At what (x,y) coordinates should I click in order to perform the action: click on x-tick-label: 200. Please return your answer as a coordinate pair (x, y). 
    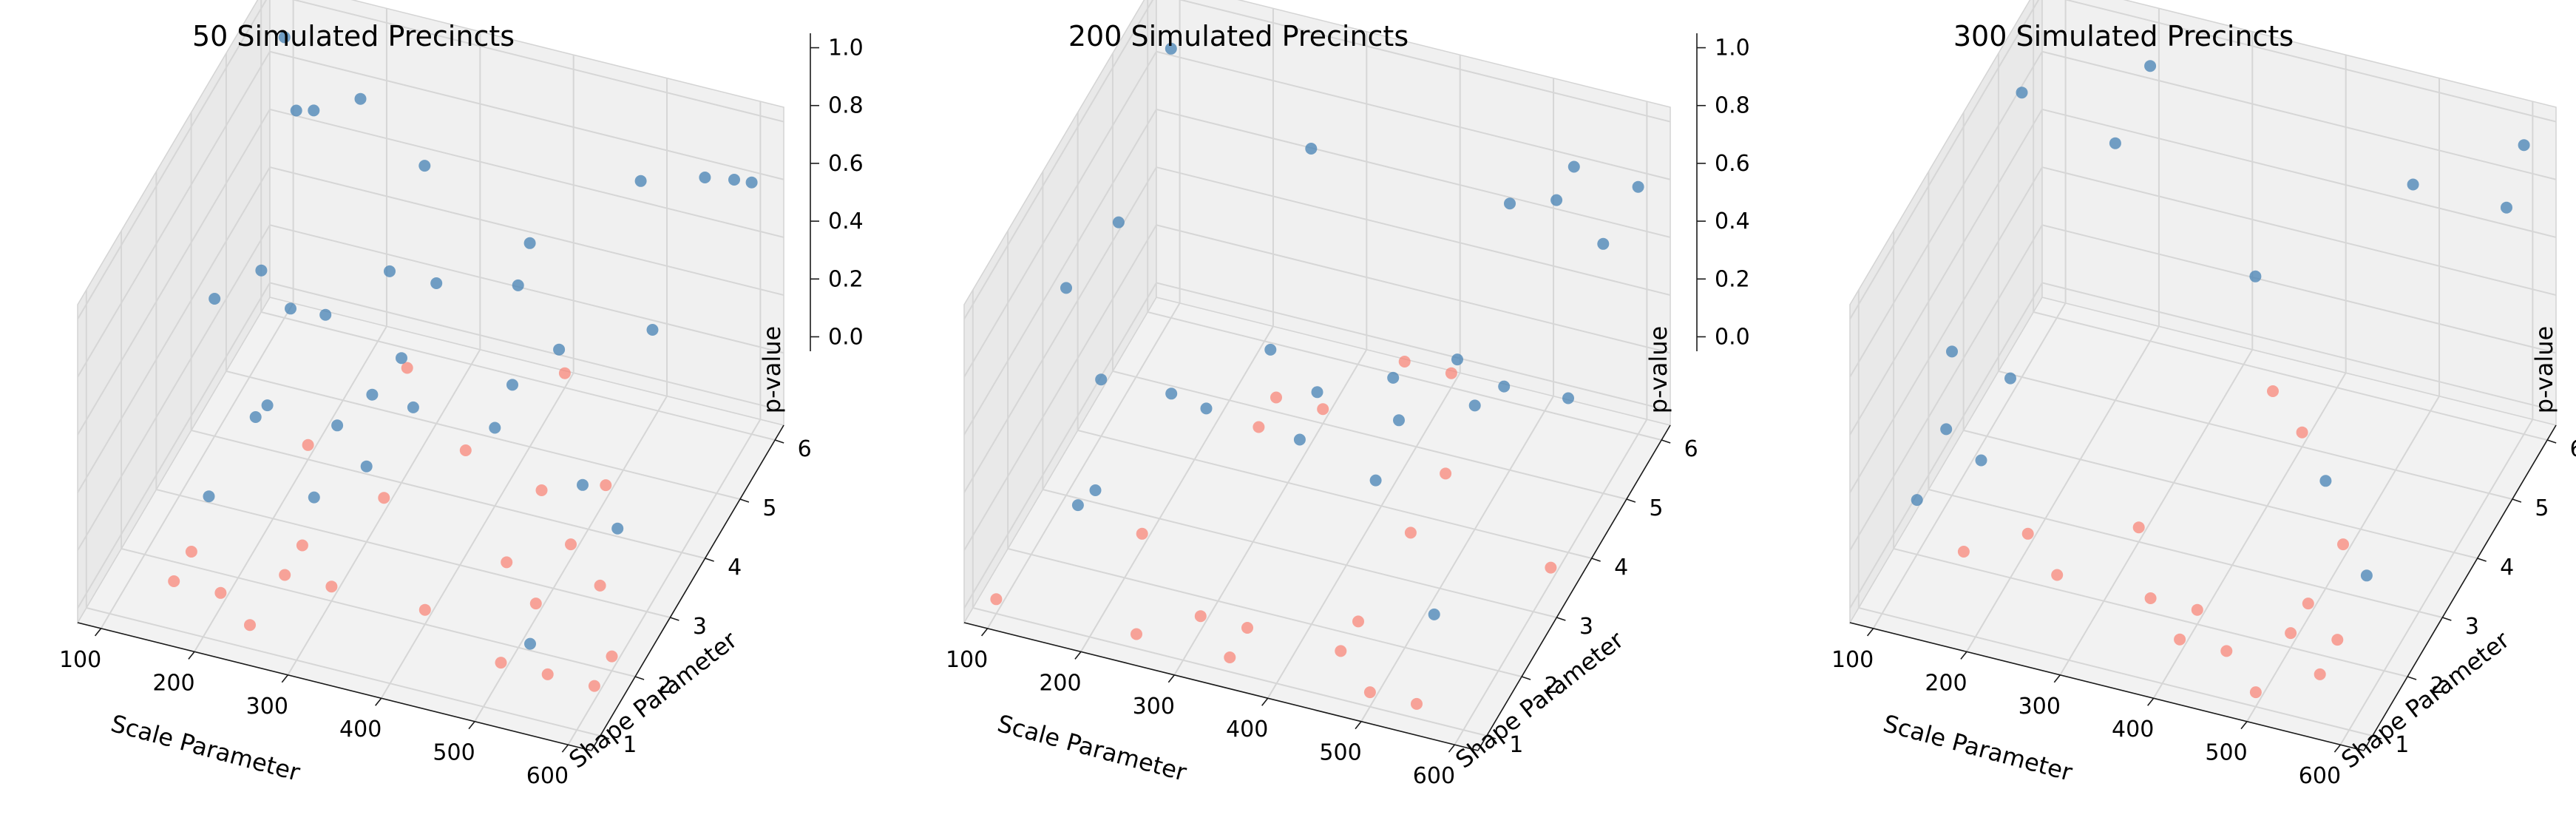
    Looking at the image, I should click on (173, 683).